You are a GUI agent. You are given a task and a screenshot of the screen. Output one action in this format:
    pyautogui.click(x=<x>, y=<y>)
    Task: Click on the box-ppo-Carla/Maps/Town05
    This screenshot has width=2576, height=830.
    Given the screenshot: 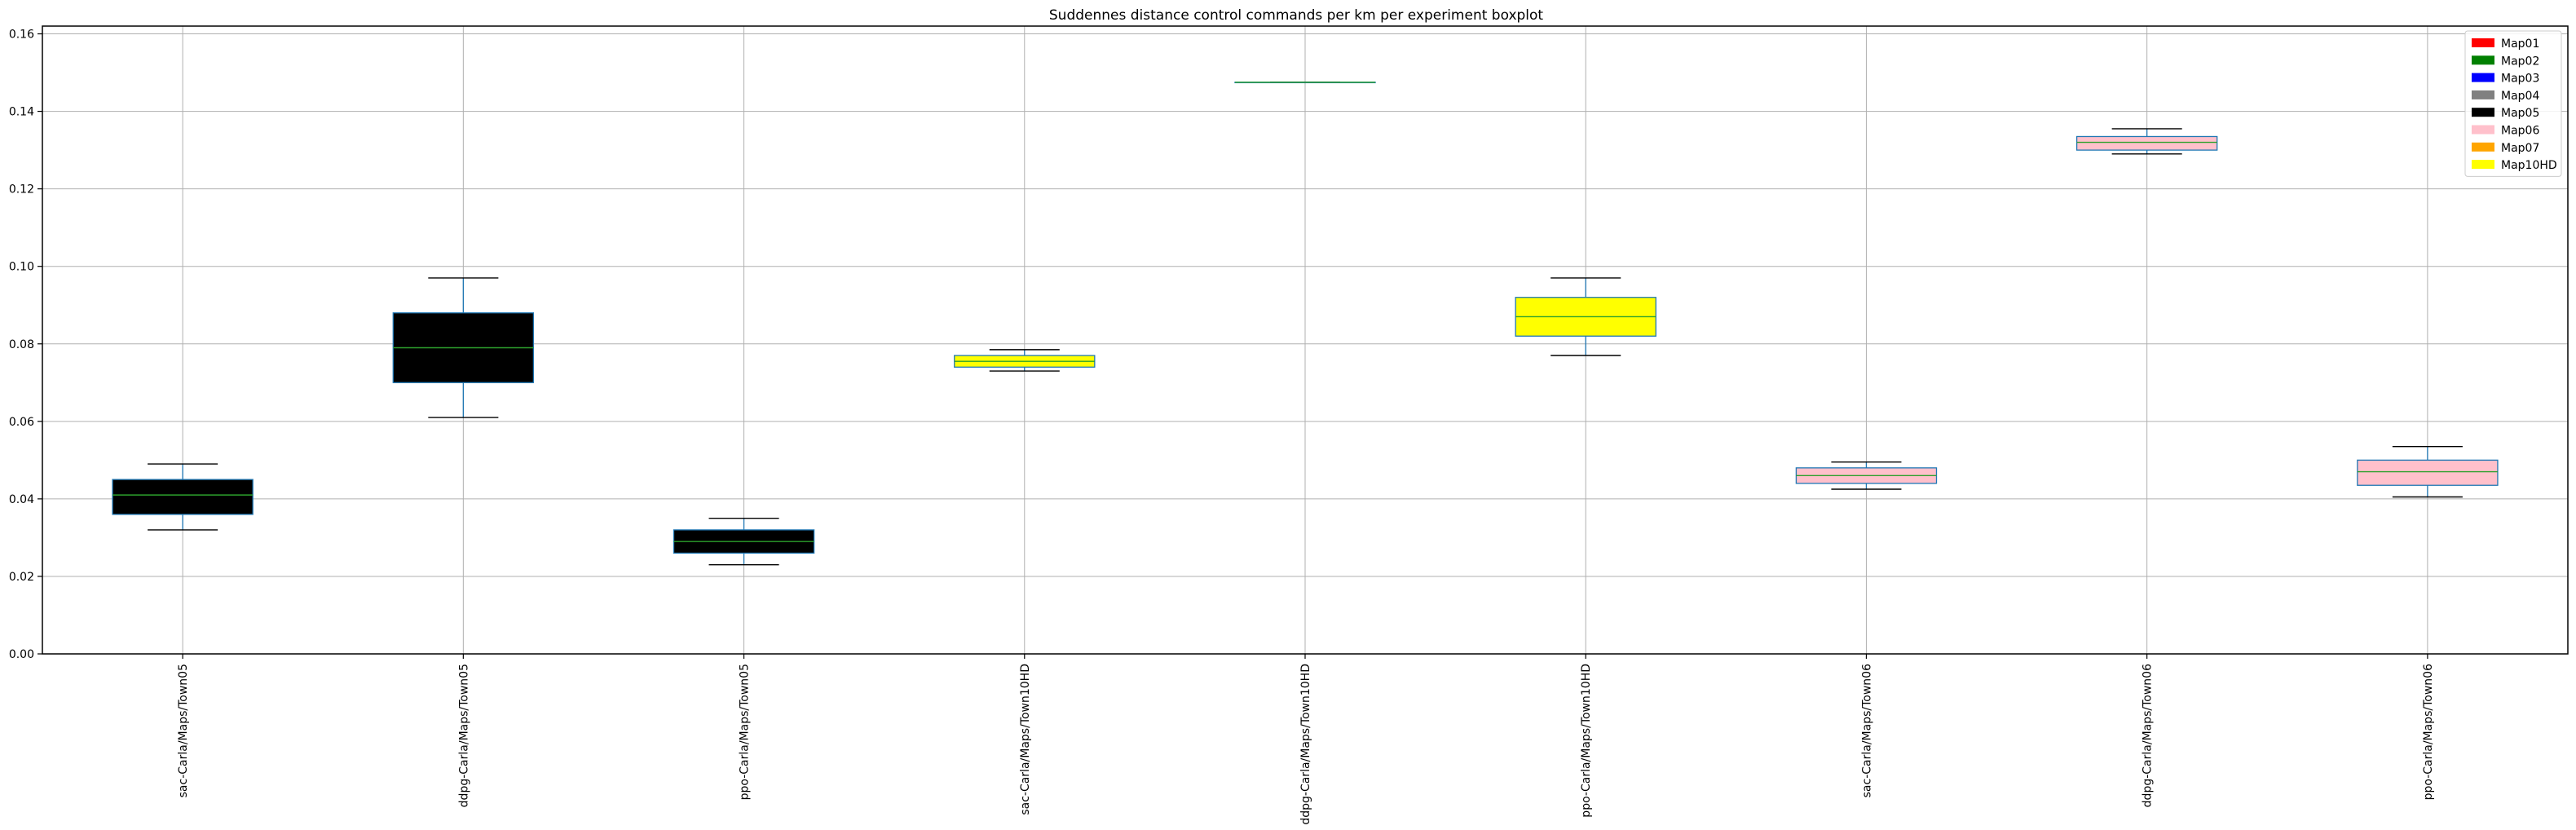 What is the action you would take?
    pyautogui.click(x=744, y=542)
    